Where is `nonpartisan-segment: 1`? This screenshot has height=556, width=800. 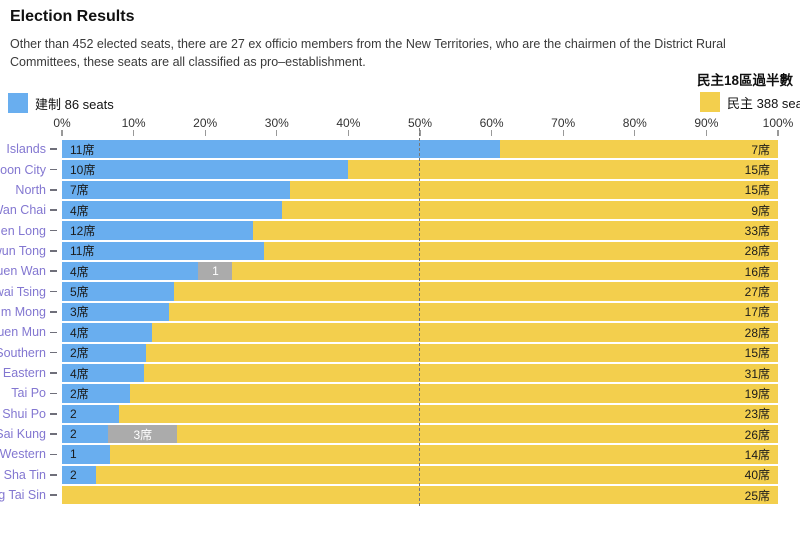
nonpartisan-segment: 1 is located at coordinates (215, 271).